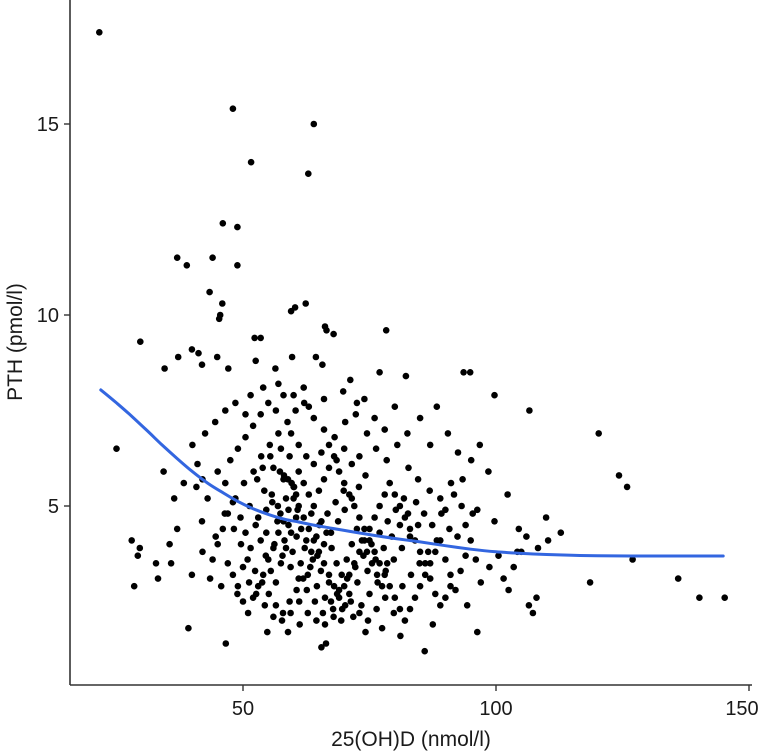 The image size is (767, 754). What do you see at coordinates (495, 709) in the screenshot?
I see `x-tick-label-100: 100` at bounding box center [495, 709].